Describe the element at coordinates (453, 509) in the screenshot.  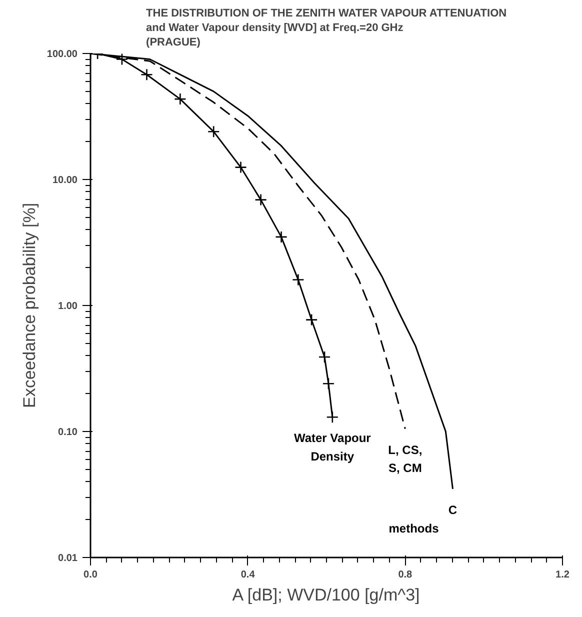
I see `series-label: C` at that location.